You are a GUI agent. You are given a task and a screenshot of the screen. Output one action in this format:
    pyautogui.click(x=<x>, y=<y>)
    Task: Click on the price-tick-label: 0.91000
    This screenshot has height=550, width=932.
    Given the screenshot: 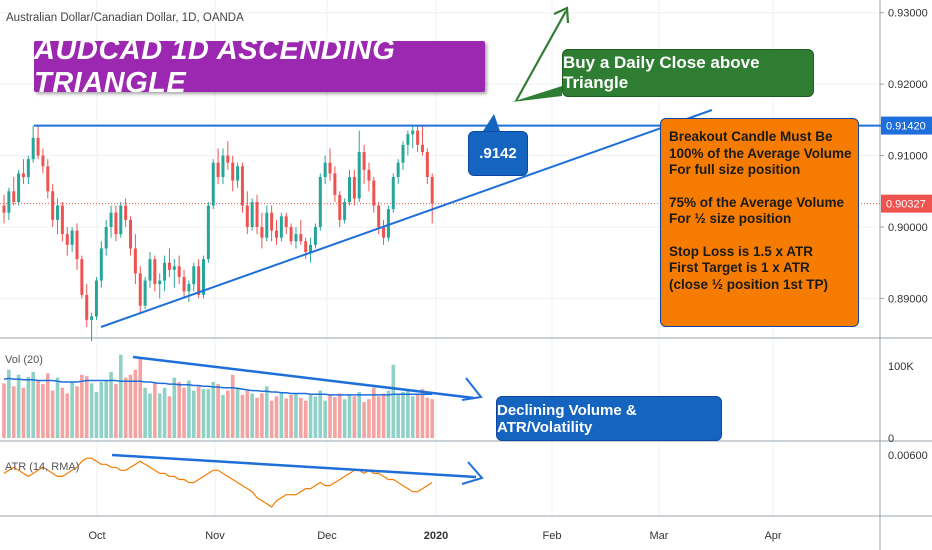 What is the action you would take?
    pyautogui.click(x=908, y=157)
    